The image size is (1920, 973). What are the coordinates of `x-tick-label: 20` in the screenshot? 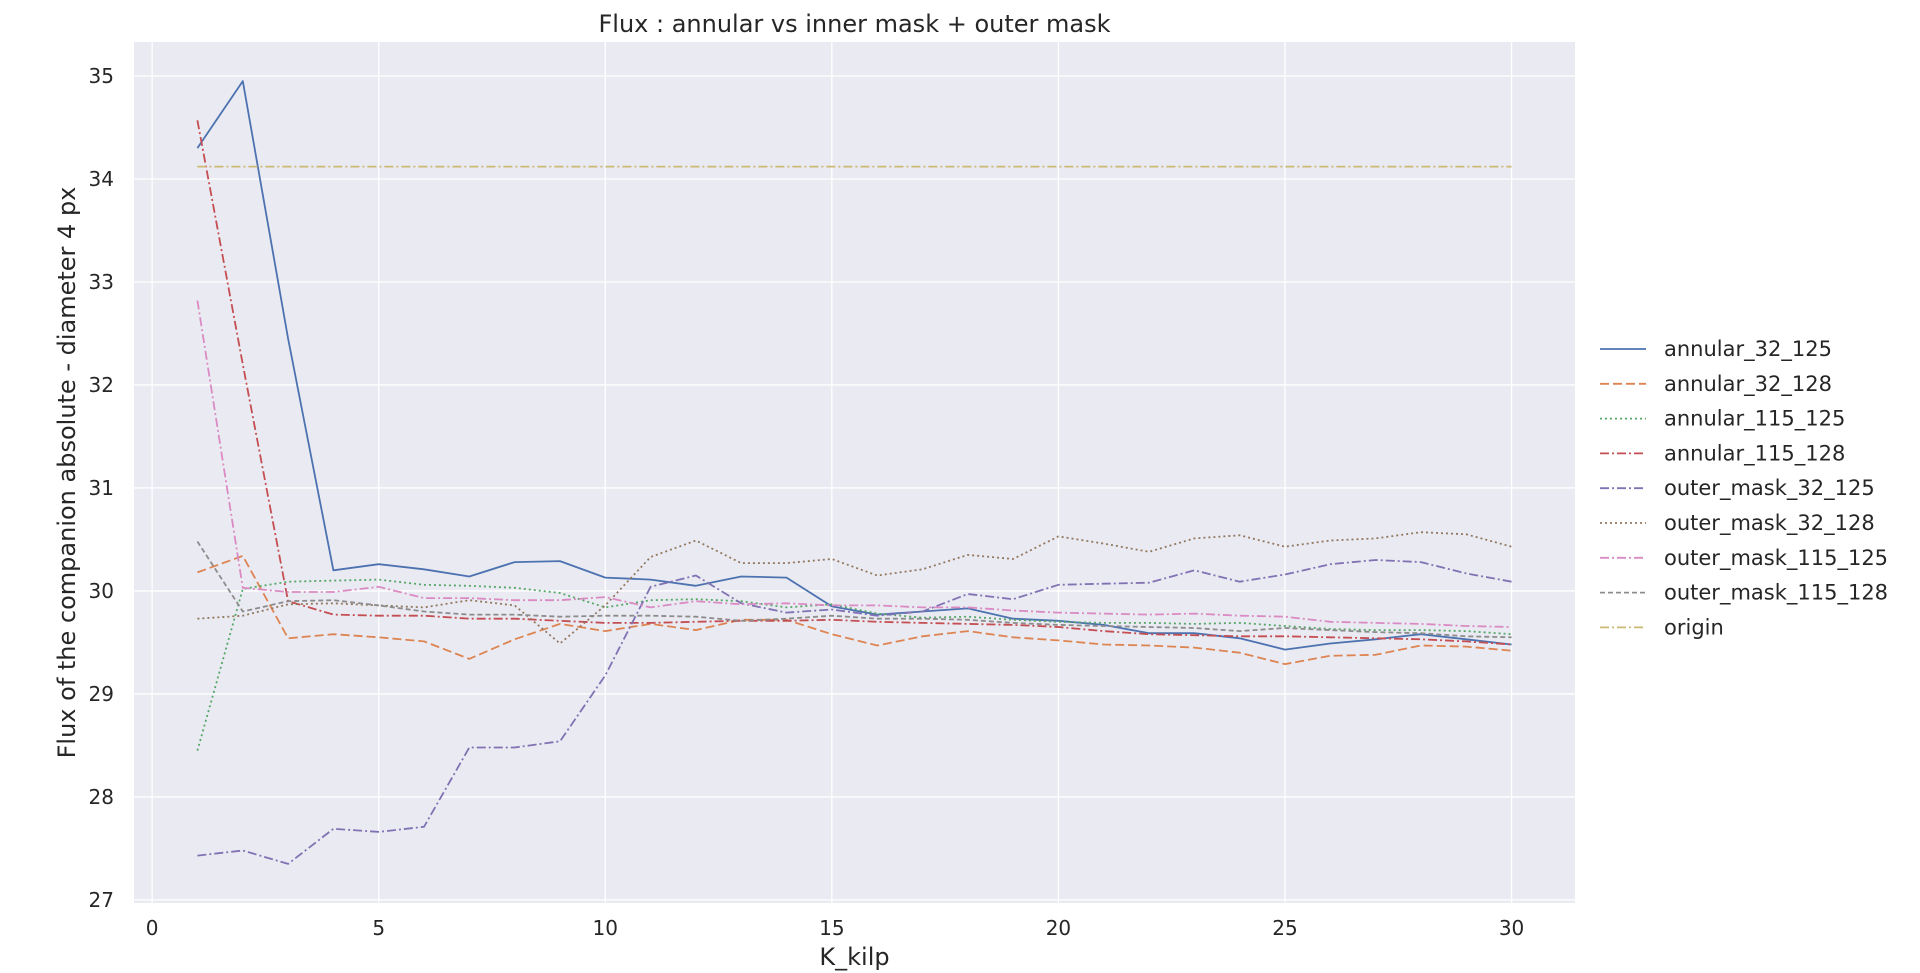 It's located at (1058, 928).